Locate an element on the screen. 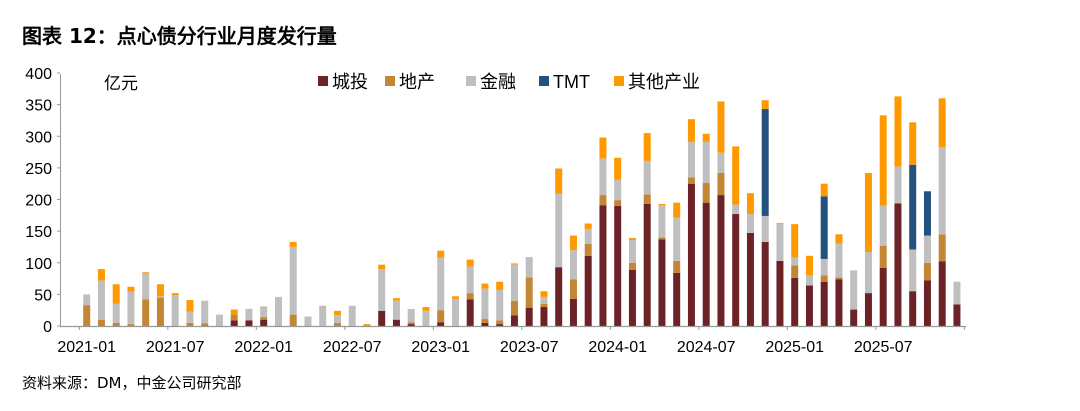  bar-segment-其他产业-2022-03 is located at coordinates (293, 244).